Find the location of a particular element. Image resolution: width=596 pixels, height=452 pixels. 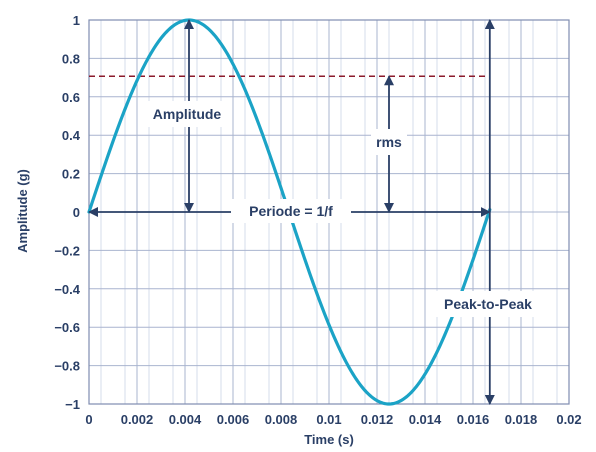

x-axis-title: Time (s) is located at coordinates (329, 439).